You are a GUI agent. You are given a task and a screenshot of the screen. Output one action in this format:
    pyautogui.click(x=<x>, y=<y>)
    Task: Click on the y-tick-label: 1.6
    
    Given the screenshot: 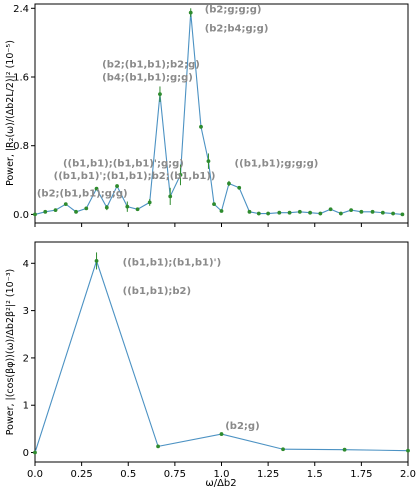 What is the action you would take?
    pyautogui.click(x=21, y=78)
    